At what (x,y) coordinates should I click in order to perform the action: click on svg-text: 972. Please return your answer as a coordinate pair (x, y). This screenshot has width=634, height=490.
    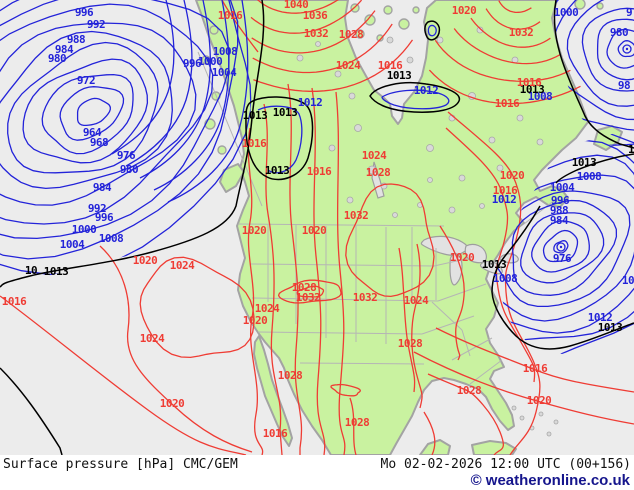
    Looking at the image, I should click on (86, 80).